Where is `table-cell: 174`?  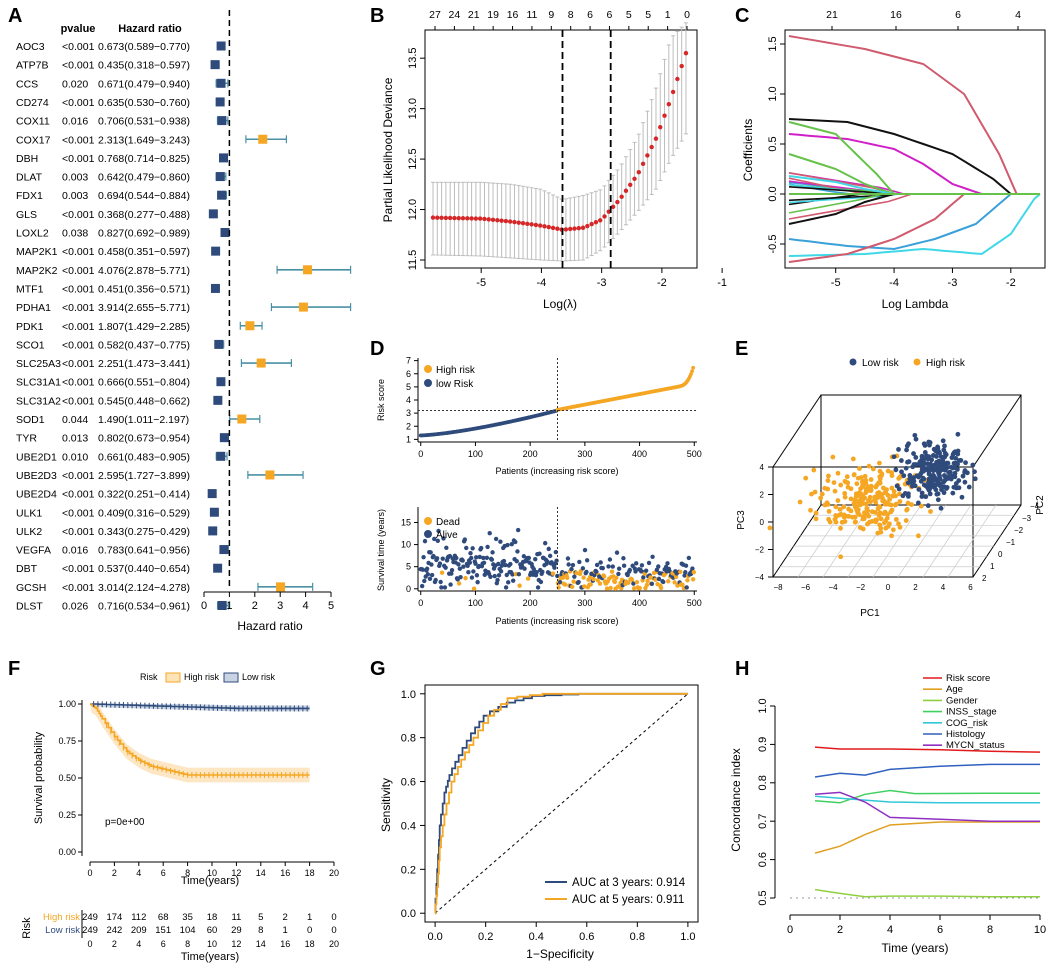 table-cell: 174 is located at coordinates (114, 917).